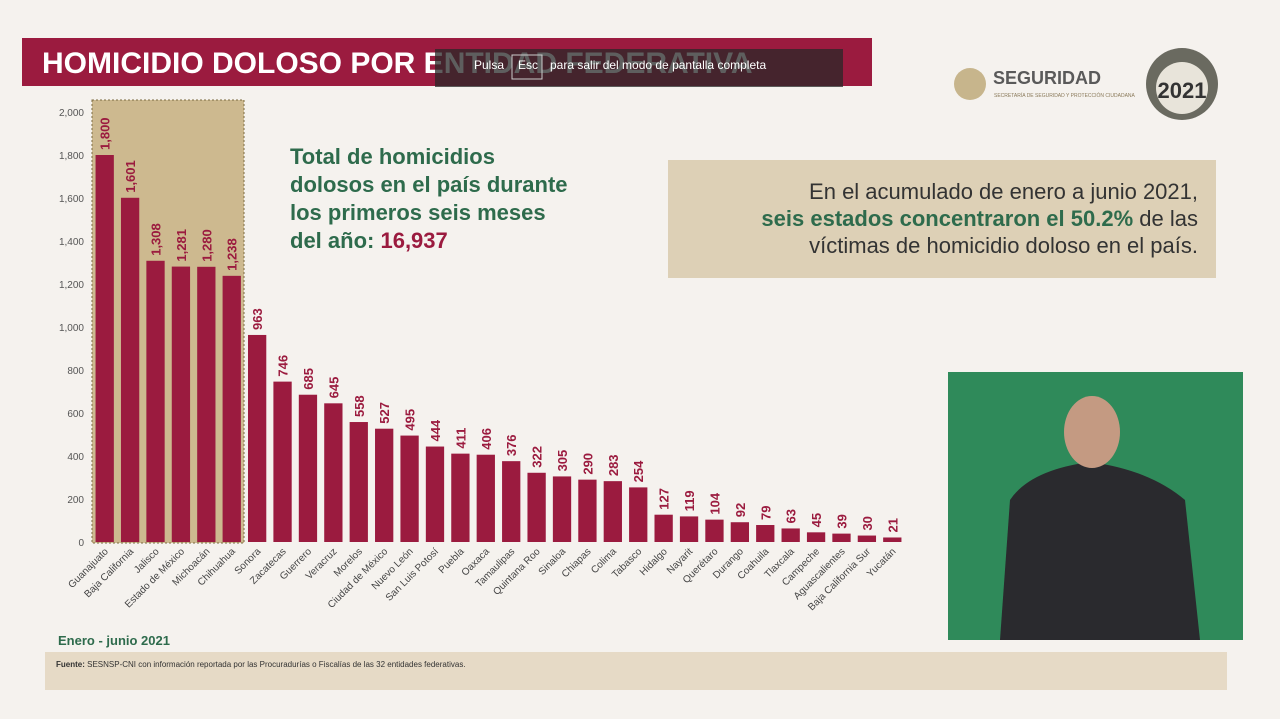  What do you see at coordinates (638, 471) in the screenshot?
I see `value-label: 254` at bounding box center [638, 471].